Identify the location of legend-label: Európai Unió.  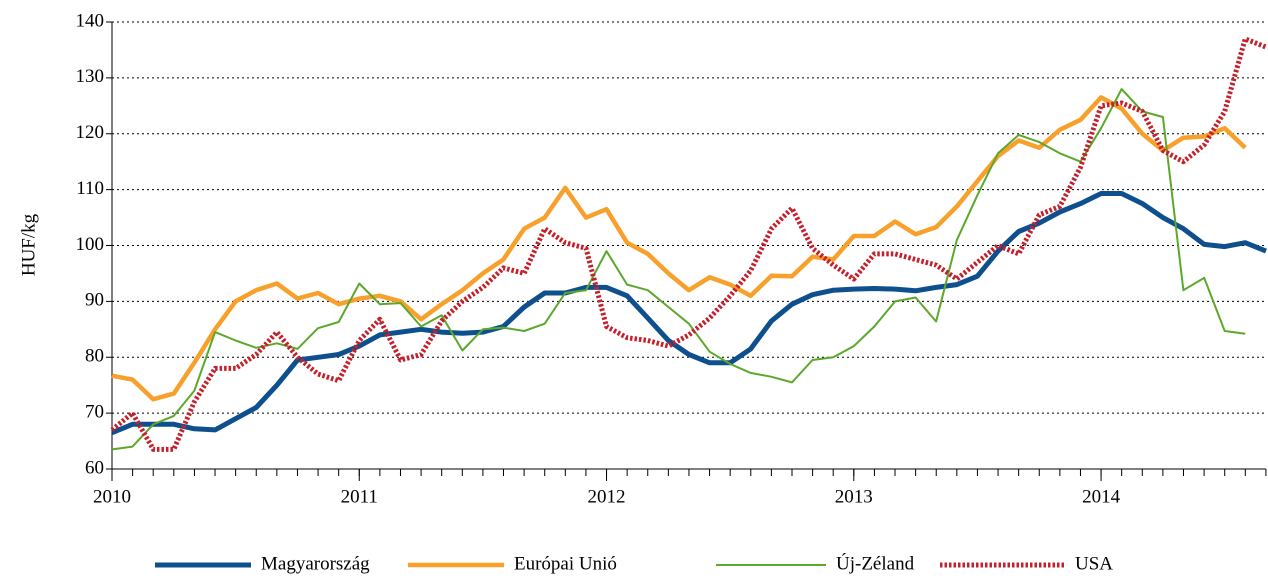
(565, 563).